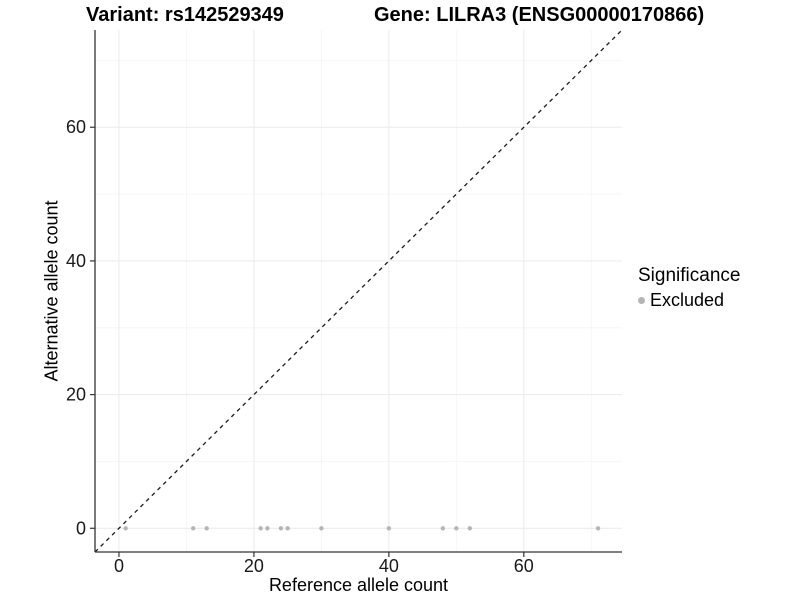 The height and width of the screenshot is (600, 800). I want to click on legend-item-label: Excluded, so click(687, 300).